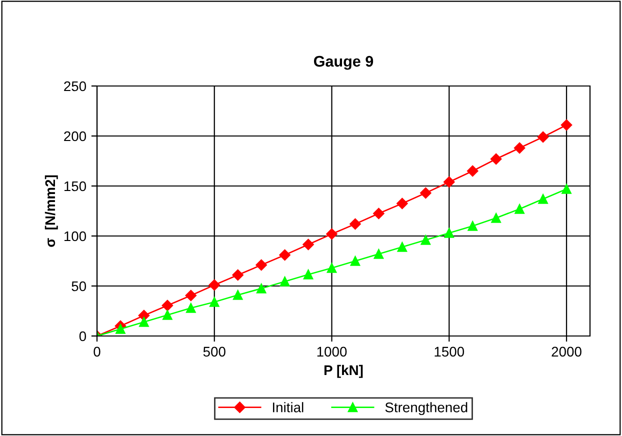  Describe the element at coordinates (288, 407) in the screenshot. I see `legend-label: Initial` at that location.